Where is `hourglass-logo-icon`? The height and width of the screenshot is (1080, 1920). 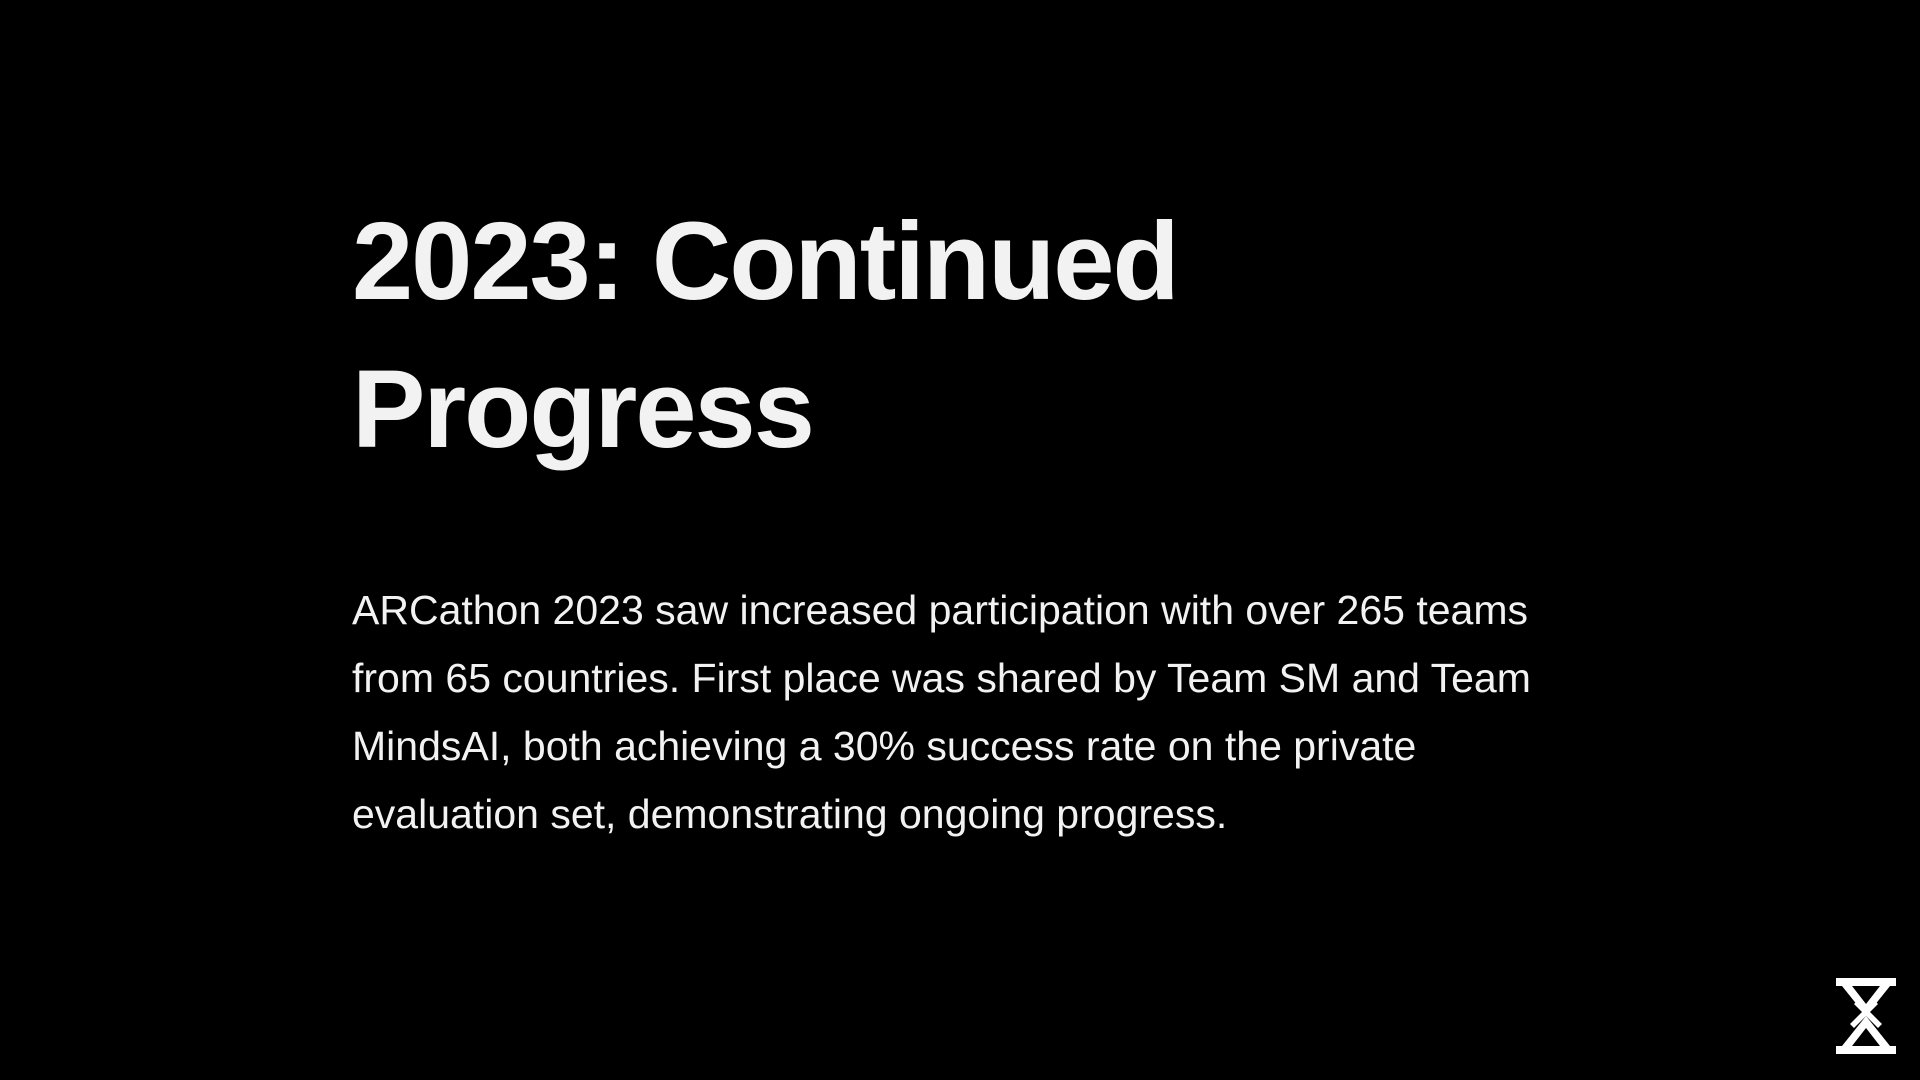 hourglass-logo-icon is located at coordinates (1866, 1016).